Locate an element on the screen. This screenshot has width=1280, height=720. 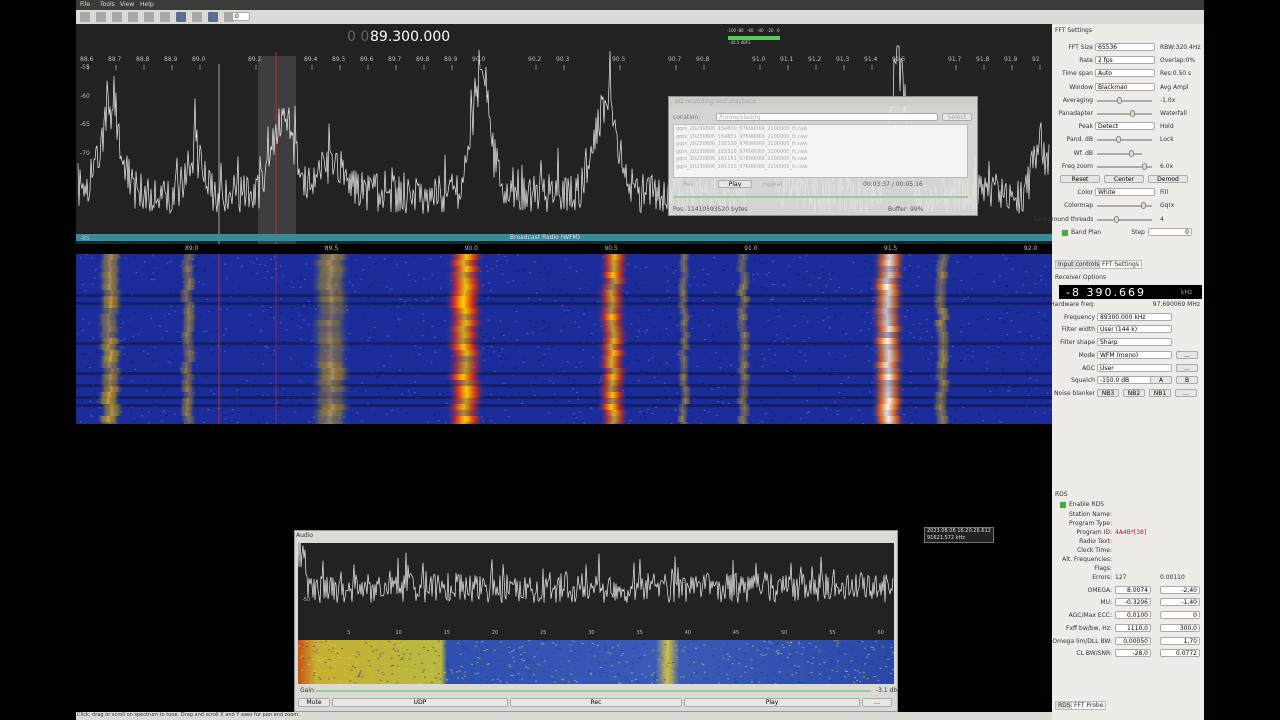
tab: FFT Probe is located at coordinates (1089, 705).